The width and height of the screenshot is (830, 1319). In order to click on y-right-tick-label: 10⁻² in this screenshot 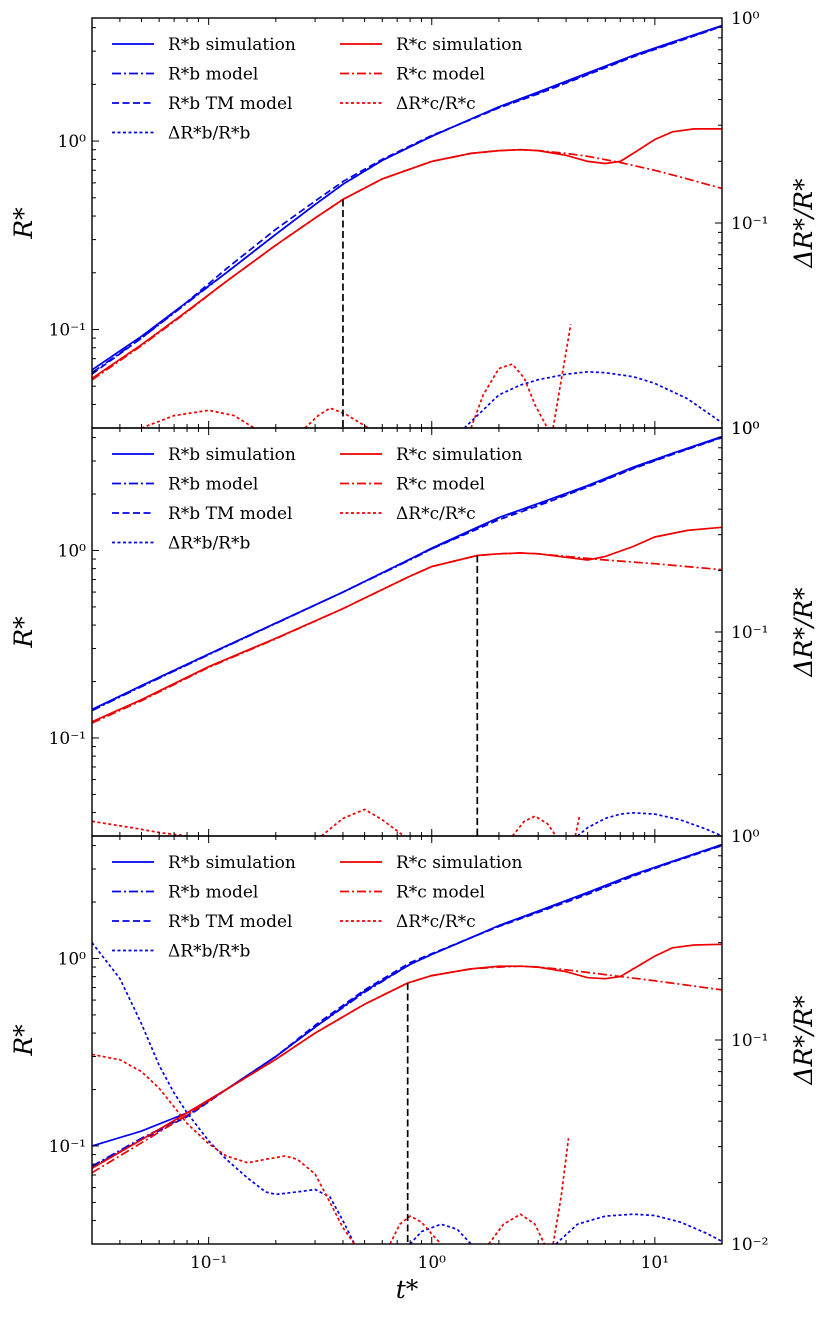, I will do `click(749, 1245)`.